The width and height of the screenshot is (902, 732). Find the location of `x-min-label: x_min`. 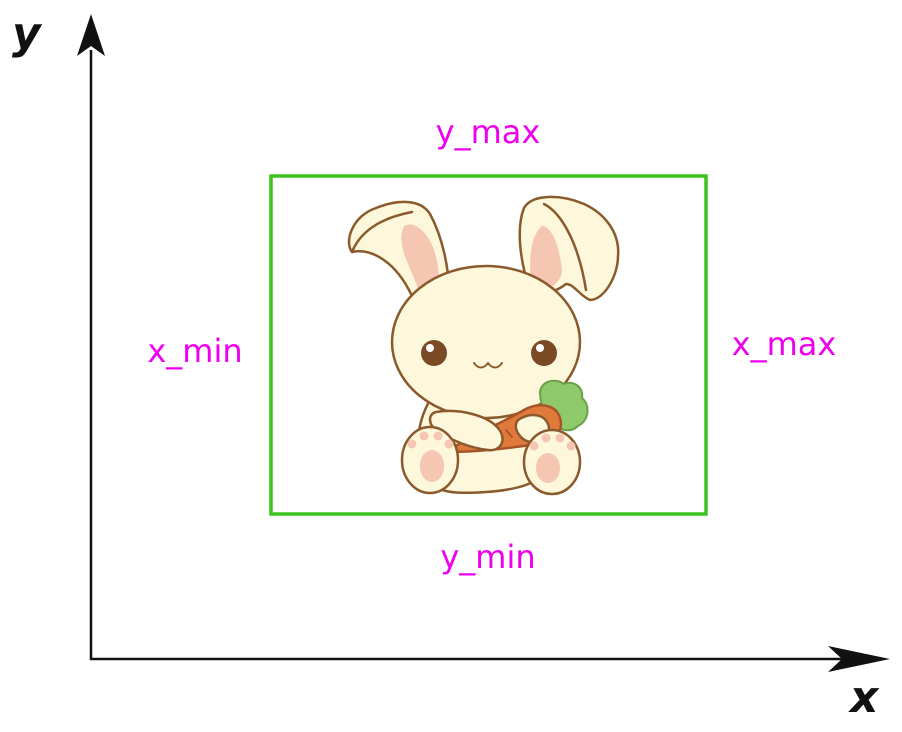

x-min-label: x_min is located at coordinates (194, 351).